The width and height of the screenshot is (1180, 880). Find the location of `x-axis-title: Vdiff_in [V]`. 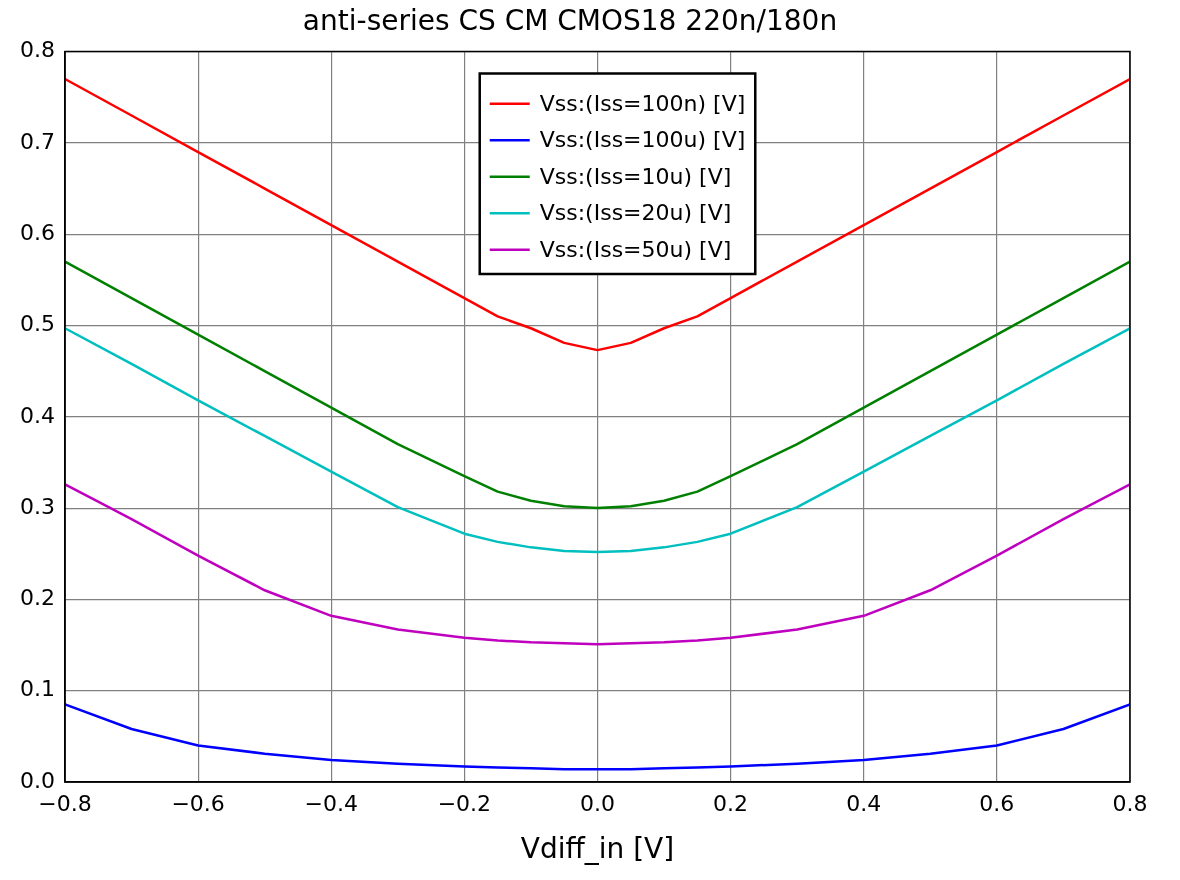

x-axis-title: Vdiff_in [V] is located at coordinates (597, 849).